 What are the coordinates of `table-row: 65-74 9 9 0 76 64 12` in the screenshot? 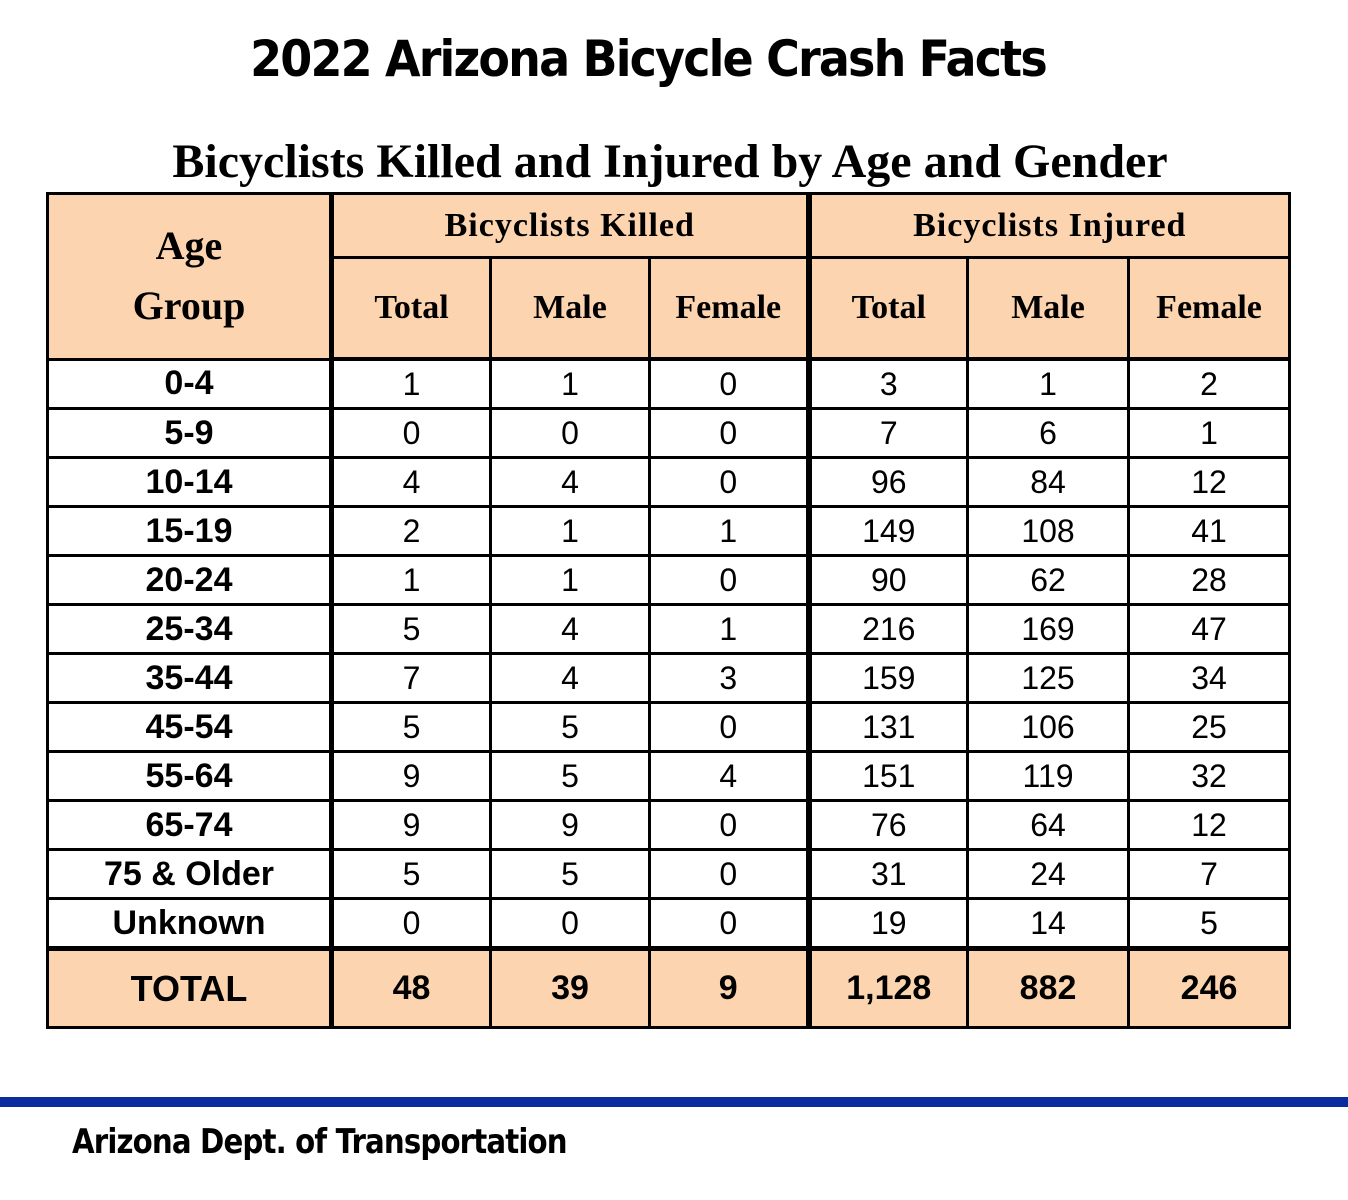 It's located at (669, 825).